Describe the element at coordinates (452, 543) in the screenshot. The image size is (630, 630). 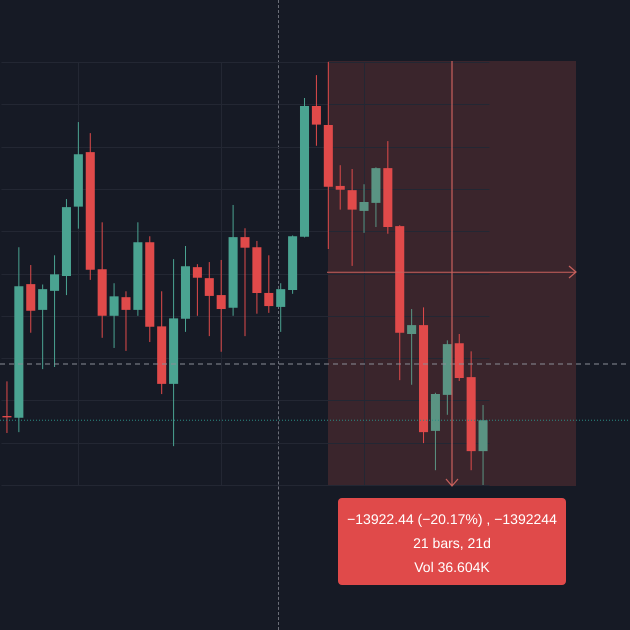
I see `text: 21 bars, 21d` at that location.